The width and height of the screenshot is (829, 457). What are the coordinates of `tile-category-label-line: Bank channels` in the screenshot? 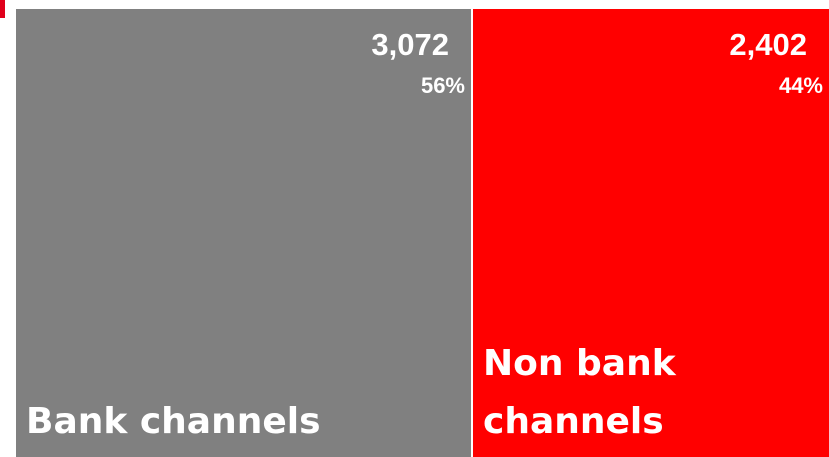 It's located at (173, 421).